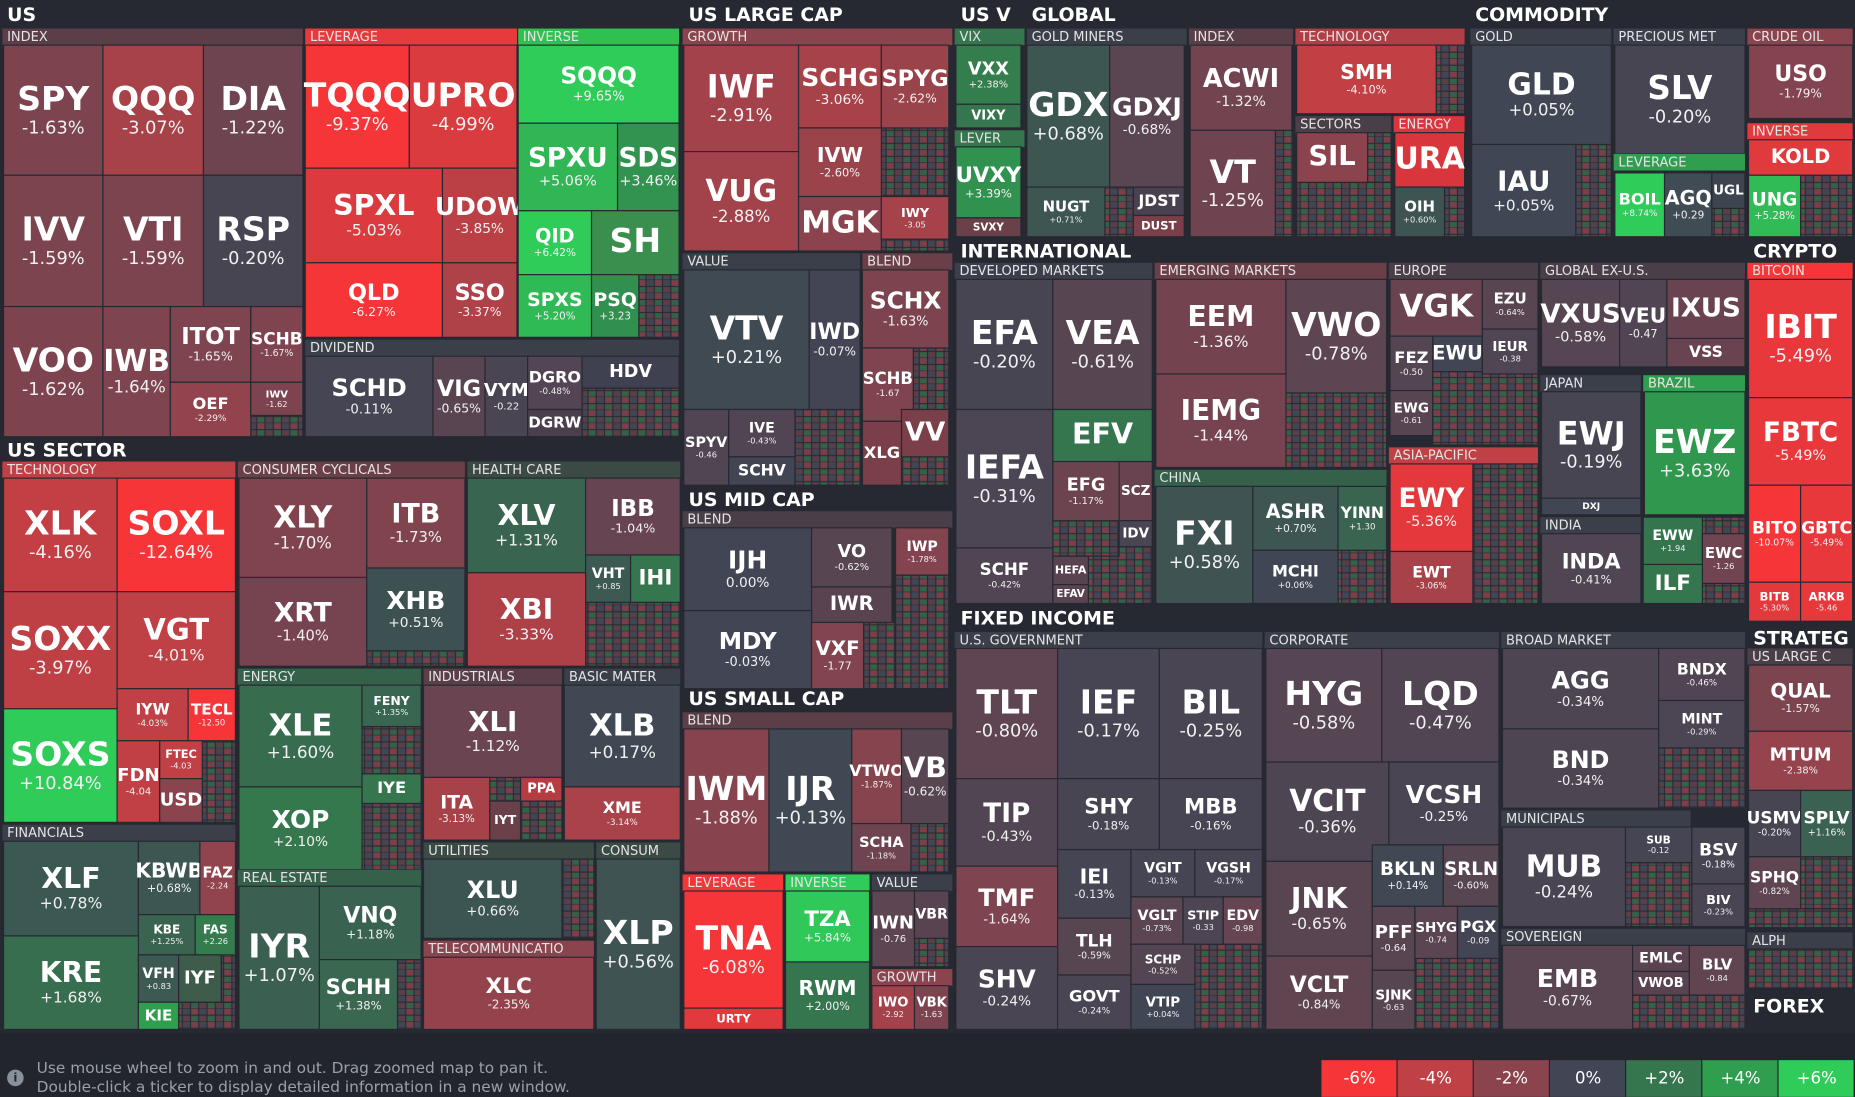 The height and width of the screenshot is (1097, 1855). What do you see at coordinates (922, 547) in the screenshot?
I see `ticker: IWP` at bounding box center [922, 547].